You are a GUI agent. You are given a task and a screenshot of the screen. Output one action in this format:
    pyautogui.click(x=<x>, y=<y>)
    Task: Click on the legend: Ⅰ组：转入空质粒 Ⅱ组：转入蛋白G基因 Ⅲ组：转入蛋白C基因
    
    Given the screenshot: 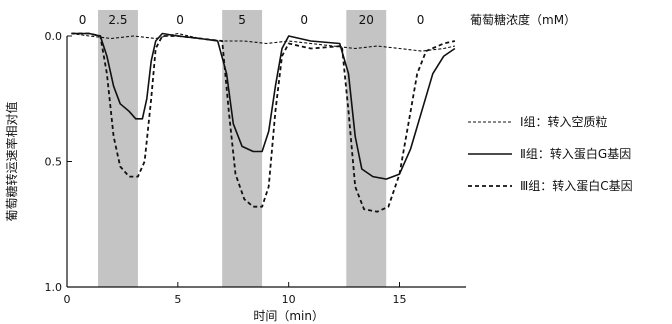 What is the action you would take?
    pyautogui.click(x=550, y=153)
    